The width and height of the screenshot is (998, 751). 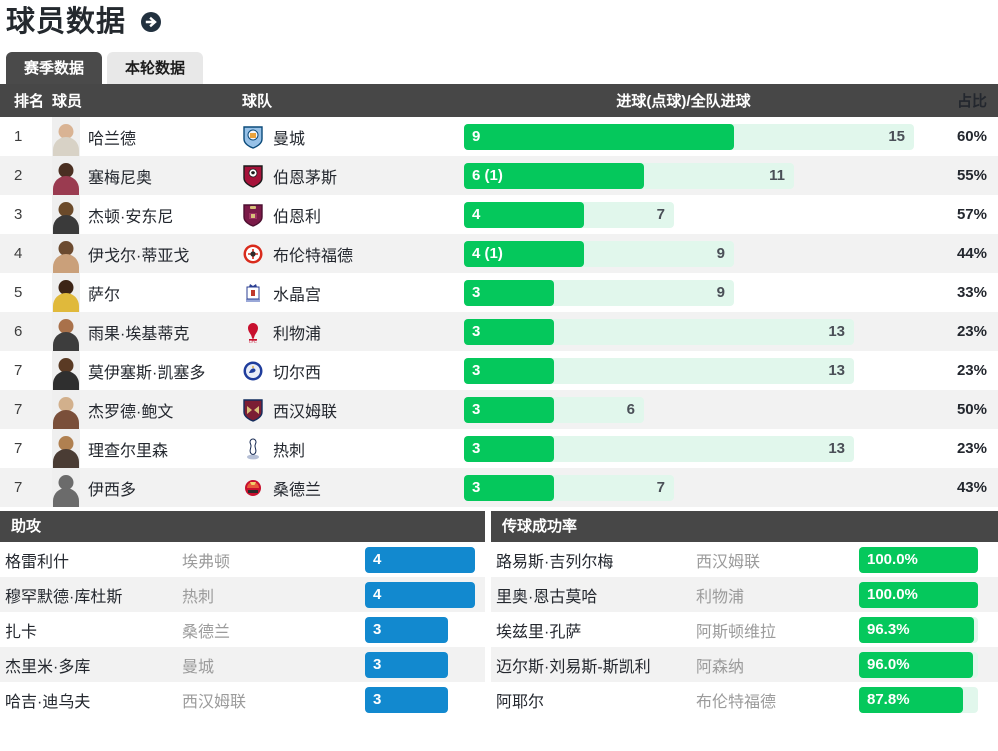 What do you see at coordinates (349, 137) in the screenshot?
I see `cell-team: 曼城` at bounding box center [349, 137].